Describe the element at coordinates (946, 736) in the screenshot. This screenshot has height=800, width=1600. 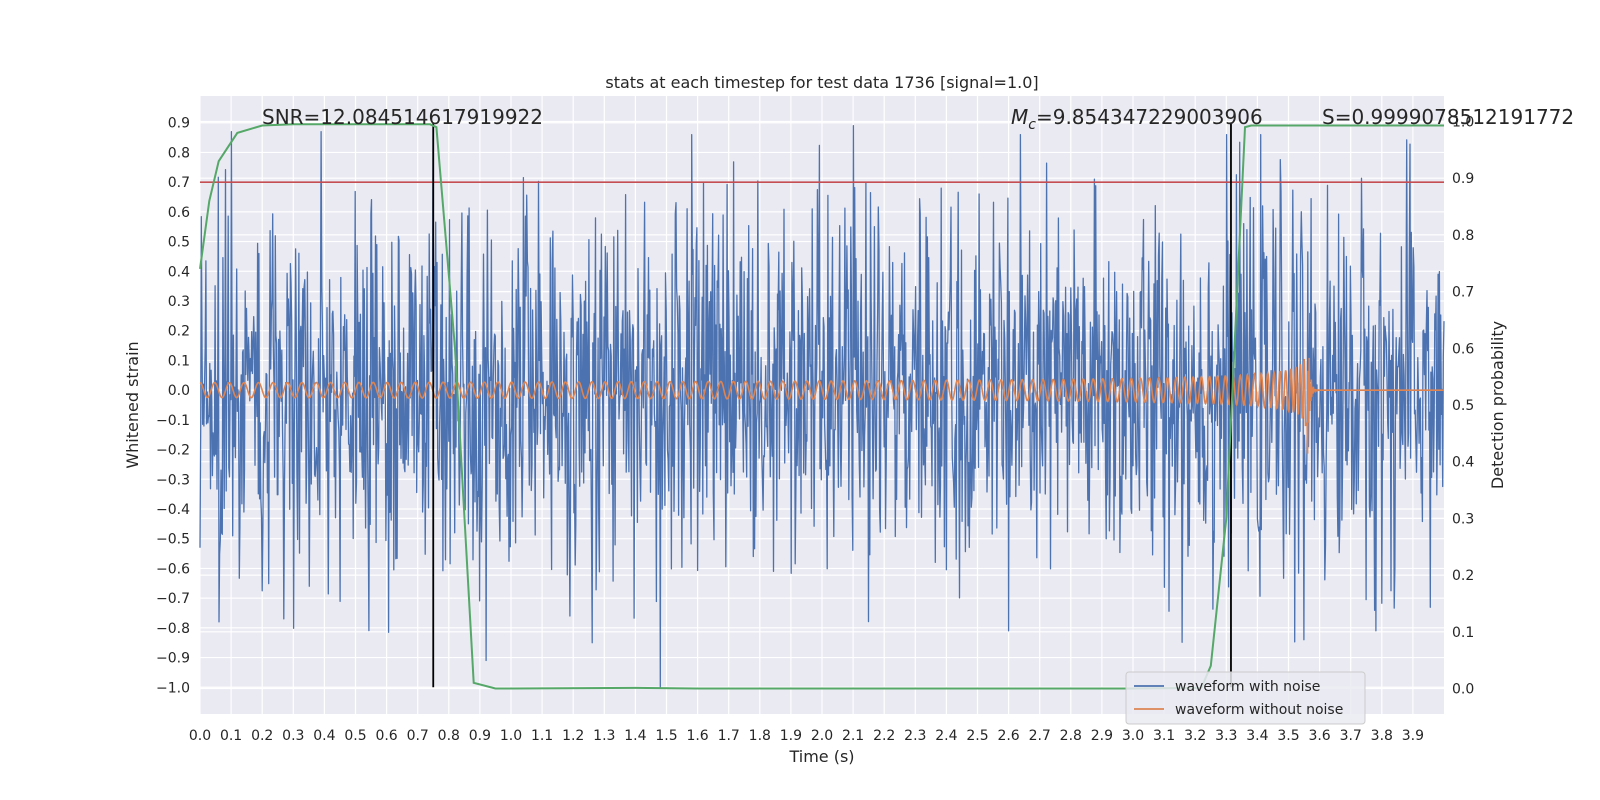
I see `x-tick-label: 2.4` at that location.